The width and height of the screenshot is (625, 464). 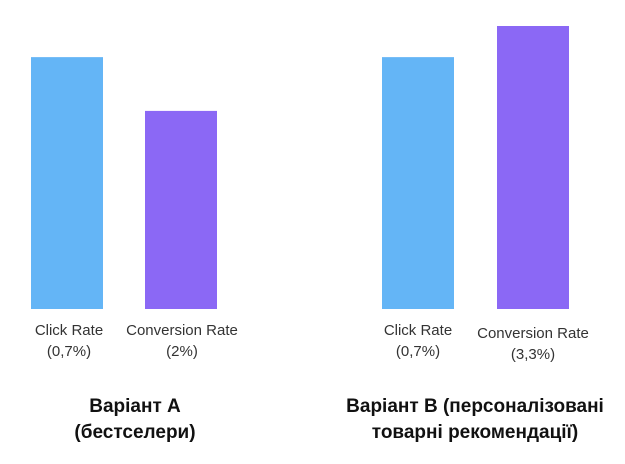 I want to click on group-title-a: Варіант А (бестселери), so click(x=135, y=419).